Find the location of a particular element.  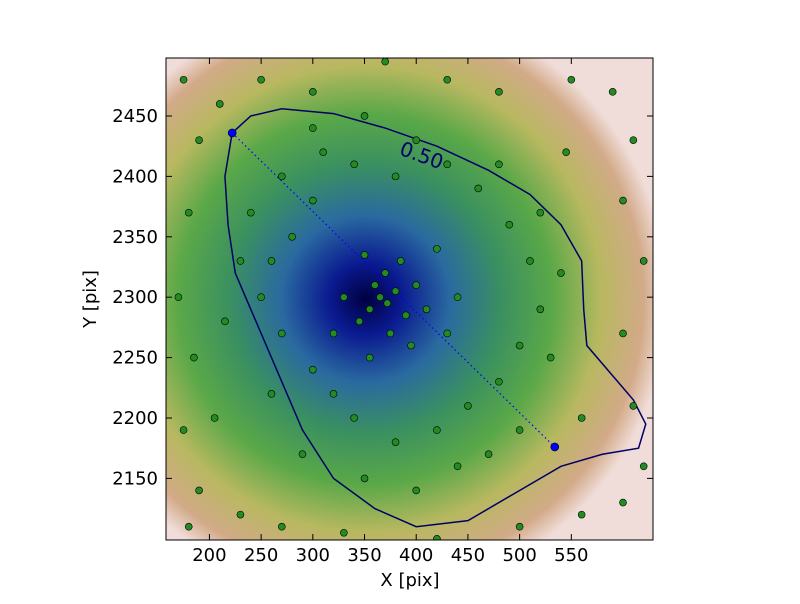

x-tick-label: 300 is located at coordinates (313, 555).